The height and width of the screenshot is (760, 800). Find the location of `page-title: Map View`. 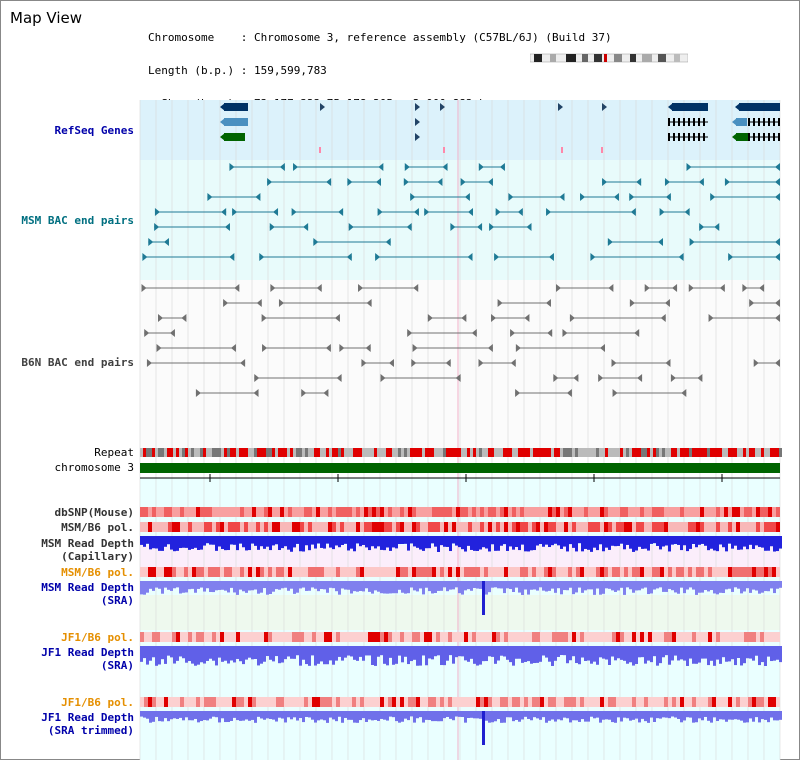

page-title: Map View is located at coordinates (46, 18).